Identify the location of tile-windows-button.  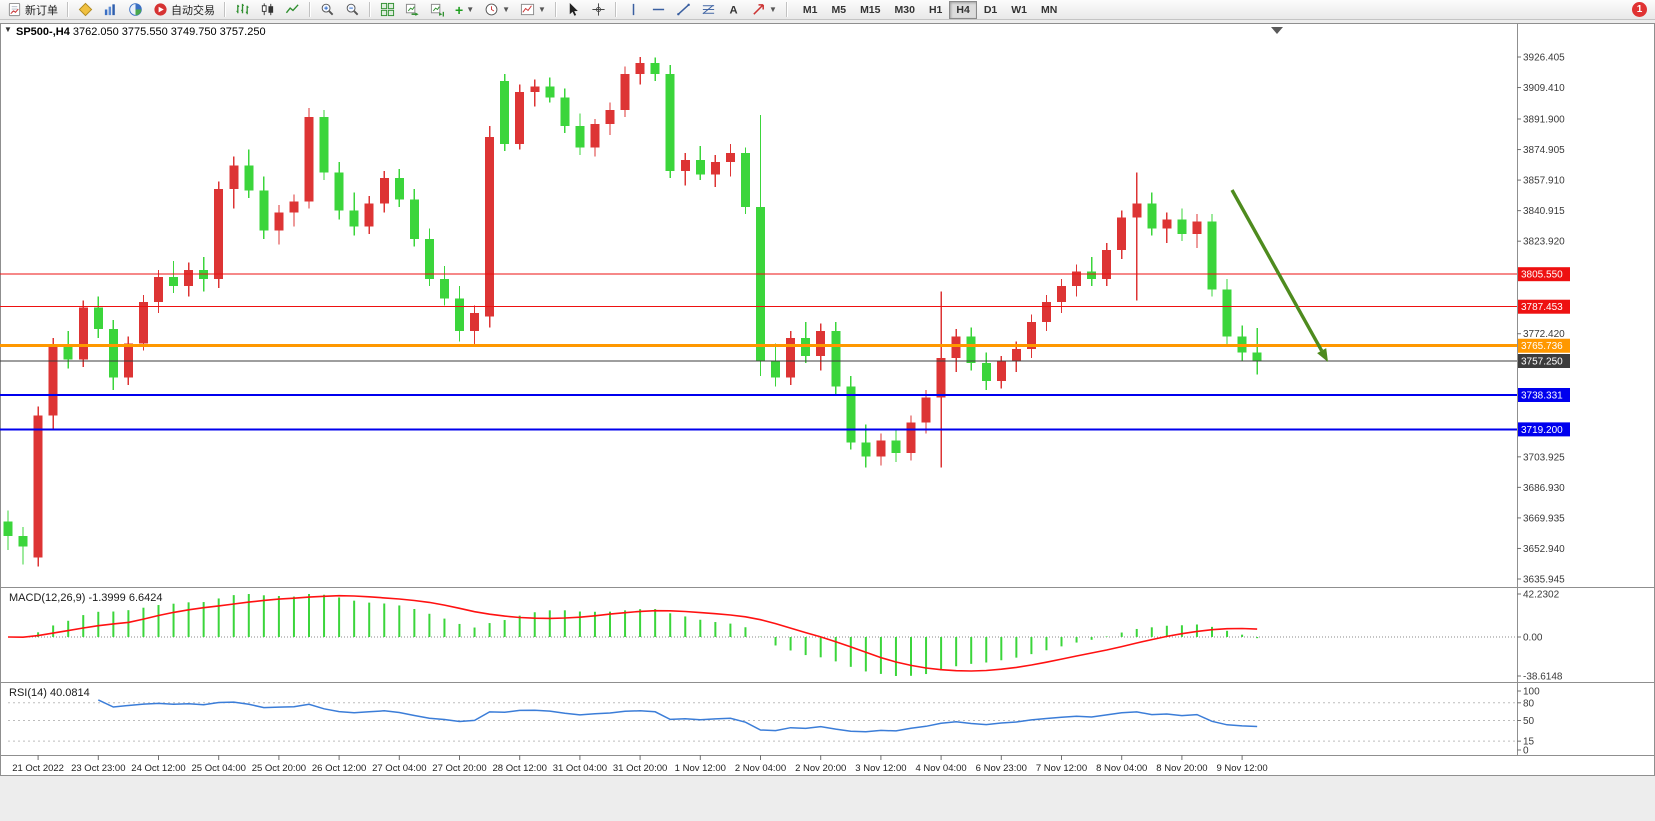
(387, 10).